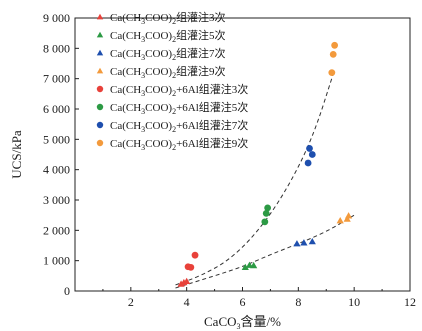 This screenshot has height=331, width=422. I want to click on x-tick-label: 6, so click(243, 302).